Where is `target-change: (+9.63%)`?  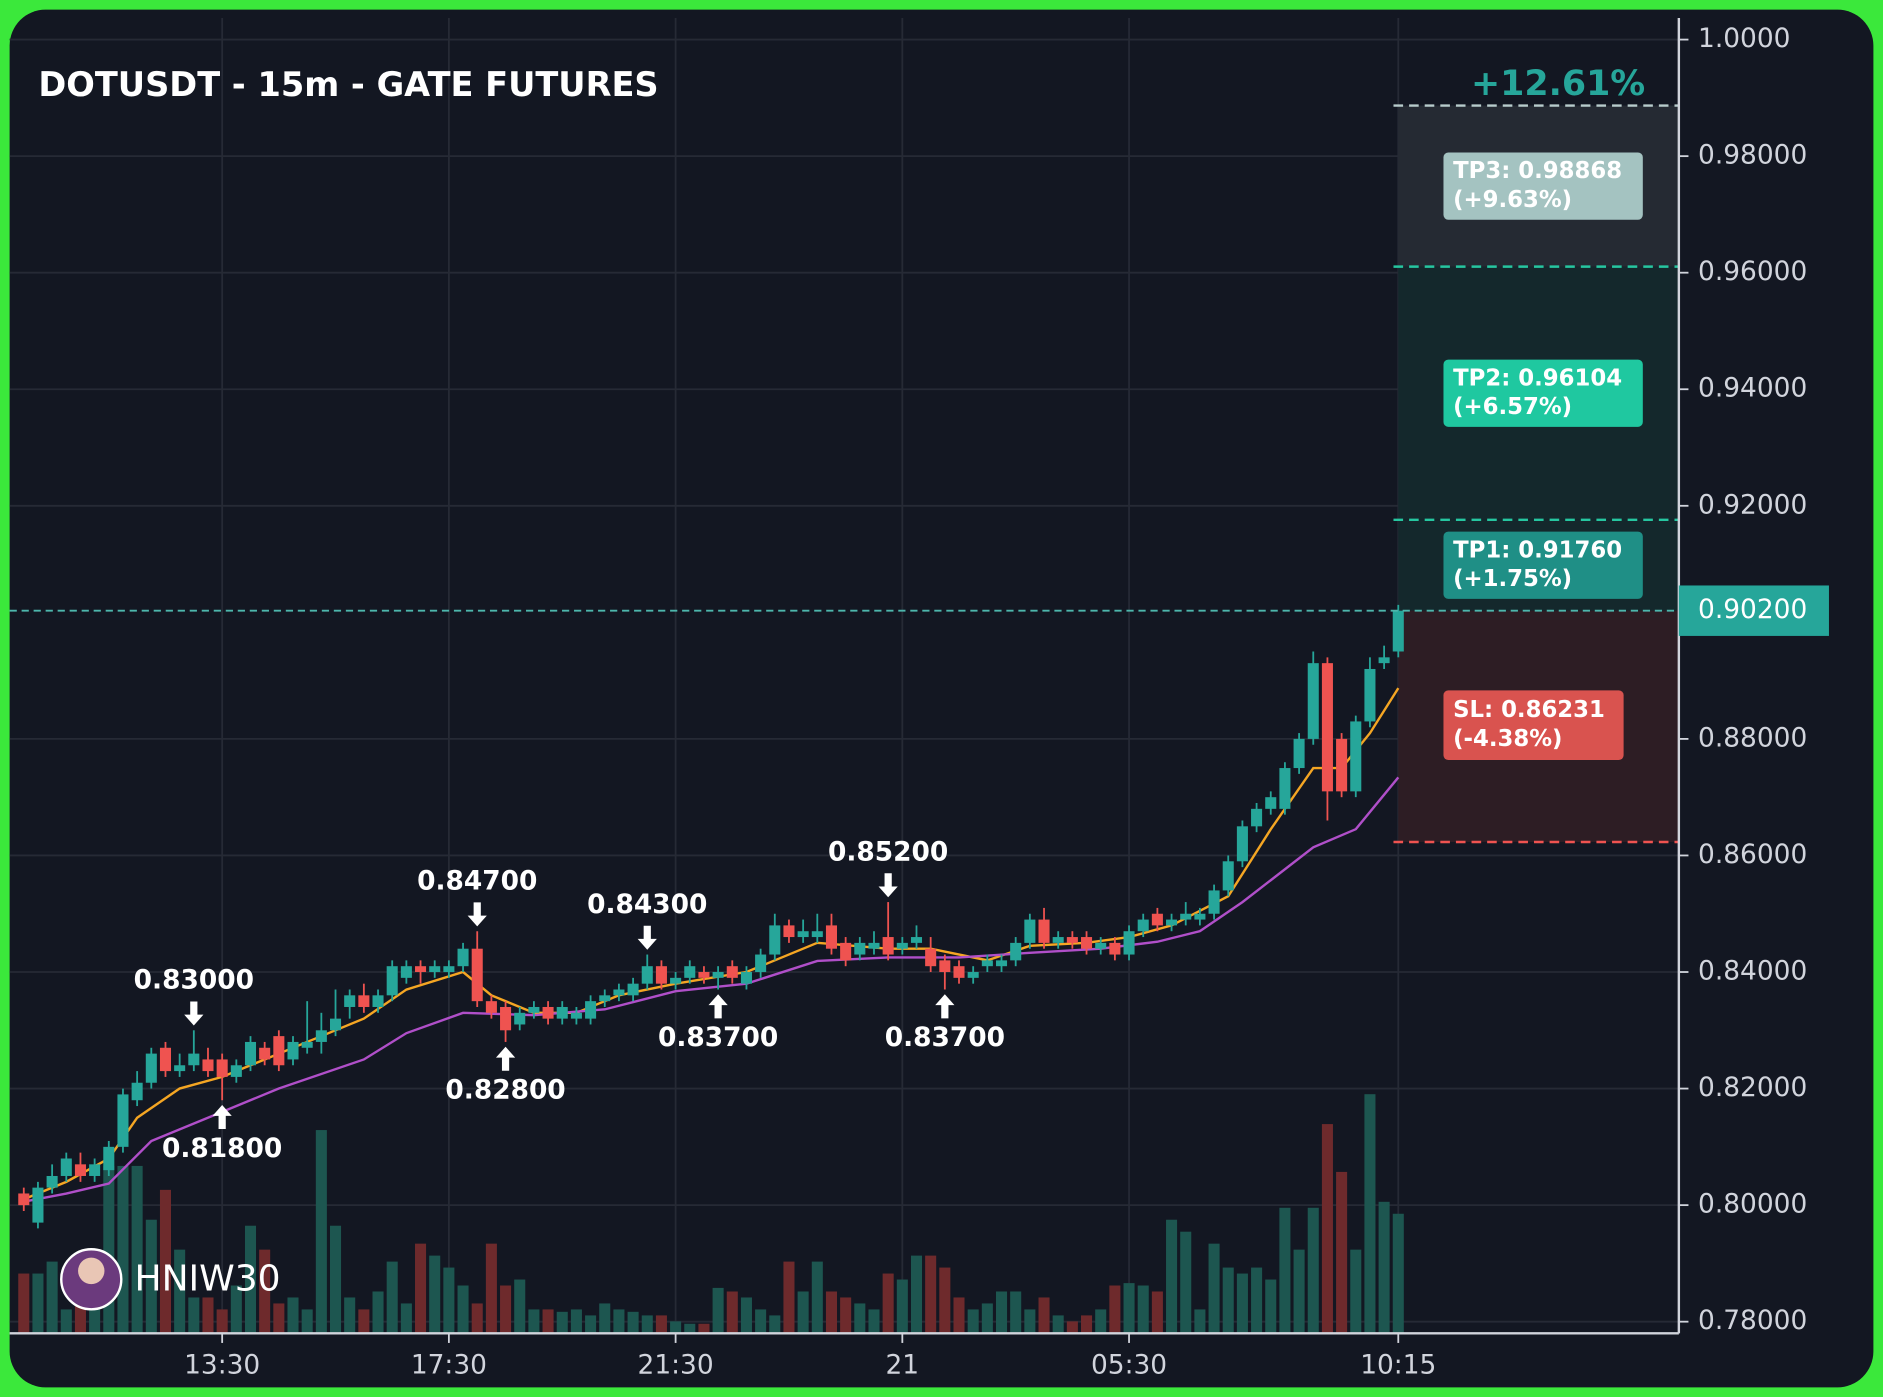 target-change: (+9.63%) is located at coordinates (1512, 200).